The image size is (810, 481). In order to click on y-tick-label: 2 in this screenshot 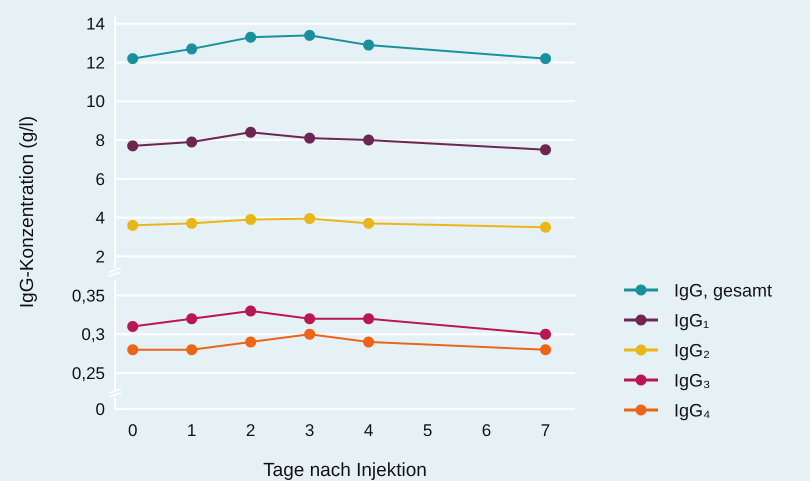, I will do `click(100, 256)`.